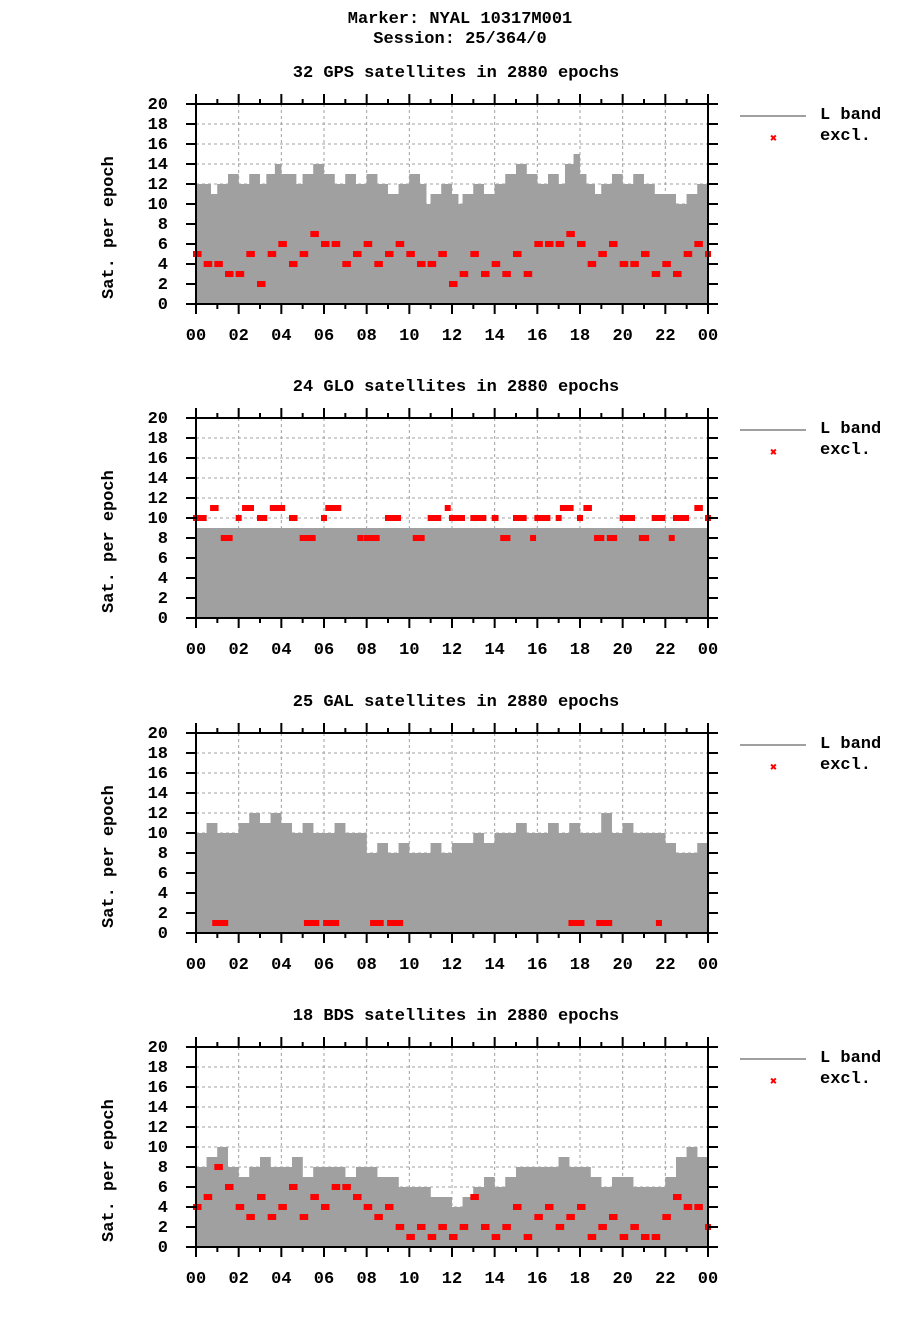 This screenshot has height=1323, width=920. I want to click on x-tick-label: 00, so click(196, 1279).